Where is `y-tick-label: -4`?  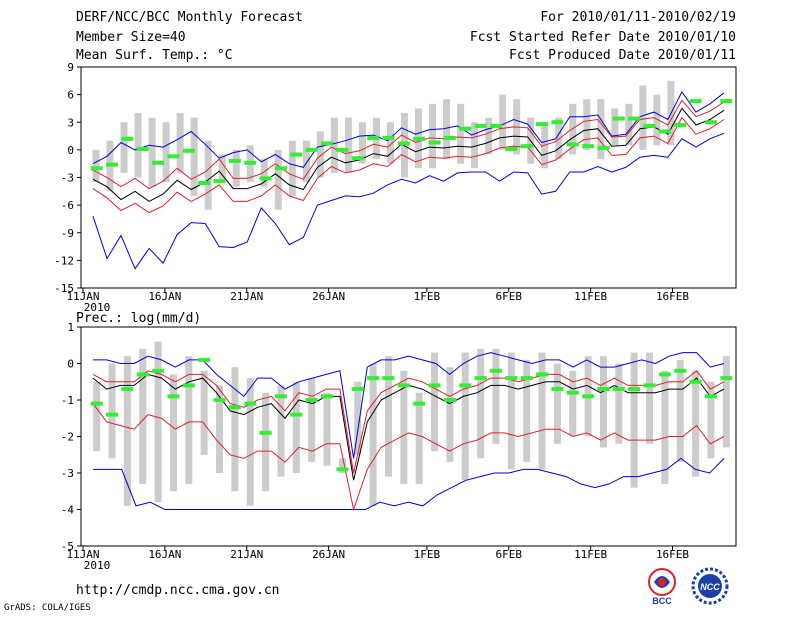
y-tick-label: -4 is located at coordinates (68, 510).